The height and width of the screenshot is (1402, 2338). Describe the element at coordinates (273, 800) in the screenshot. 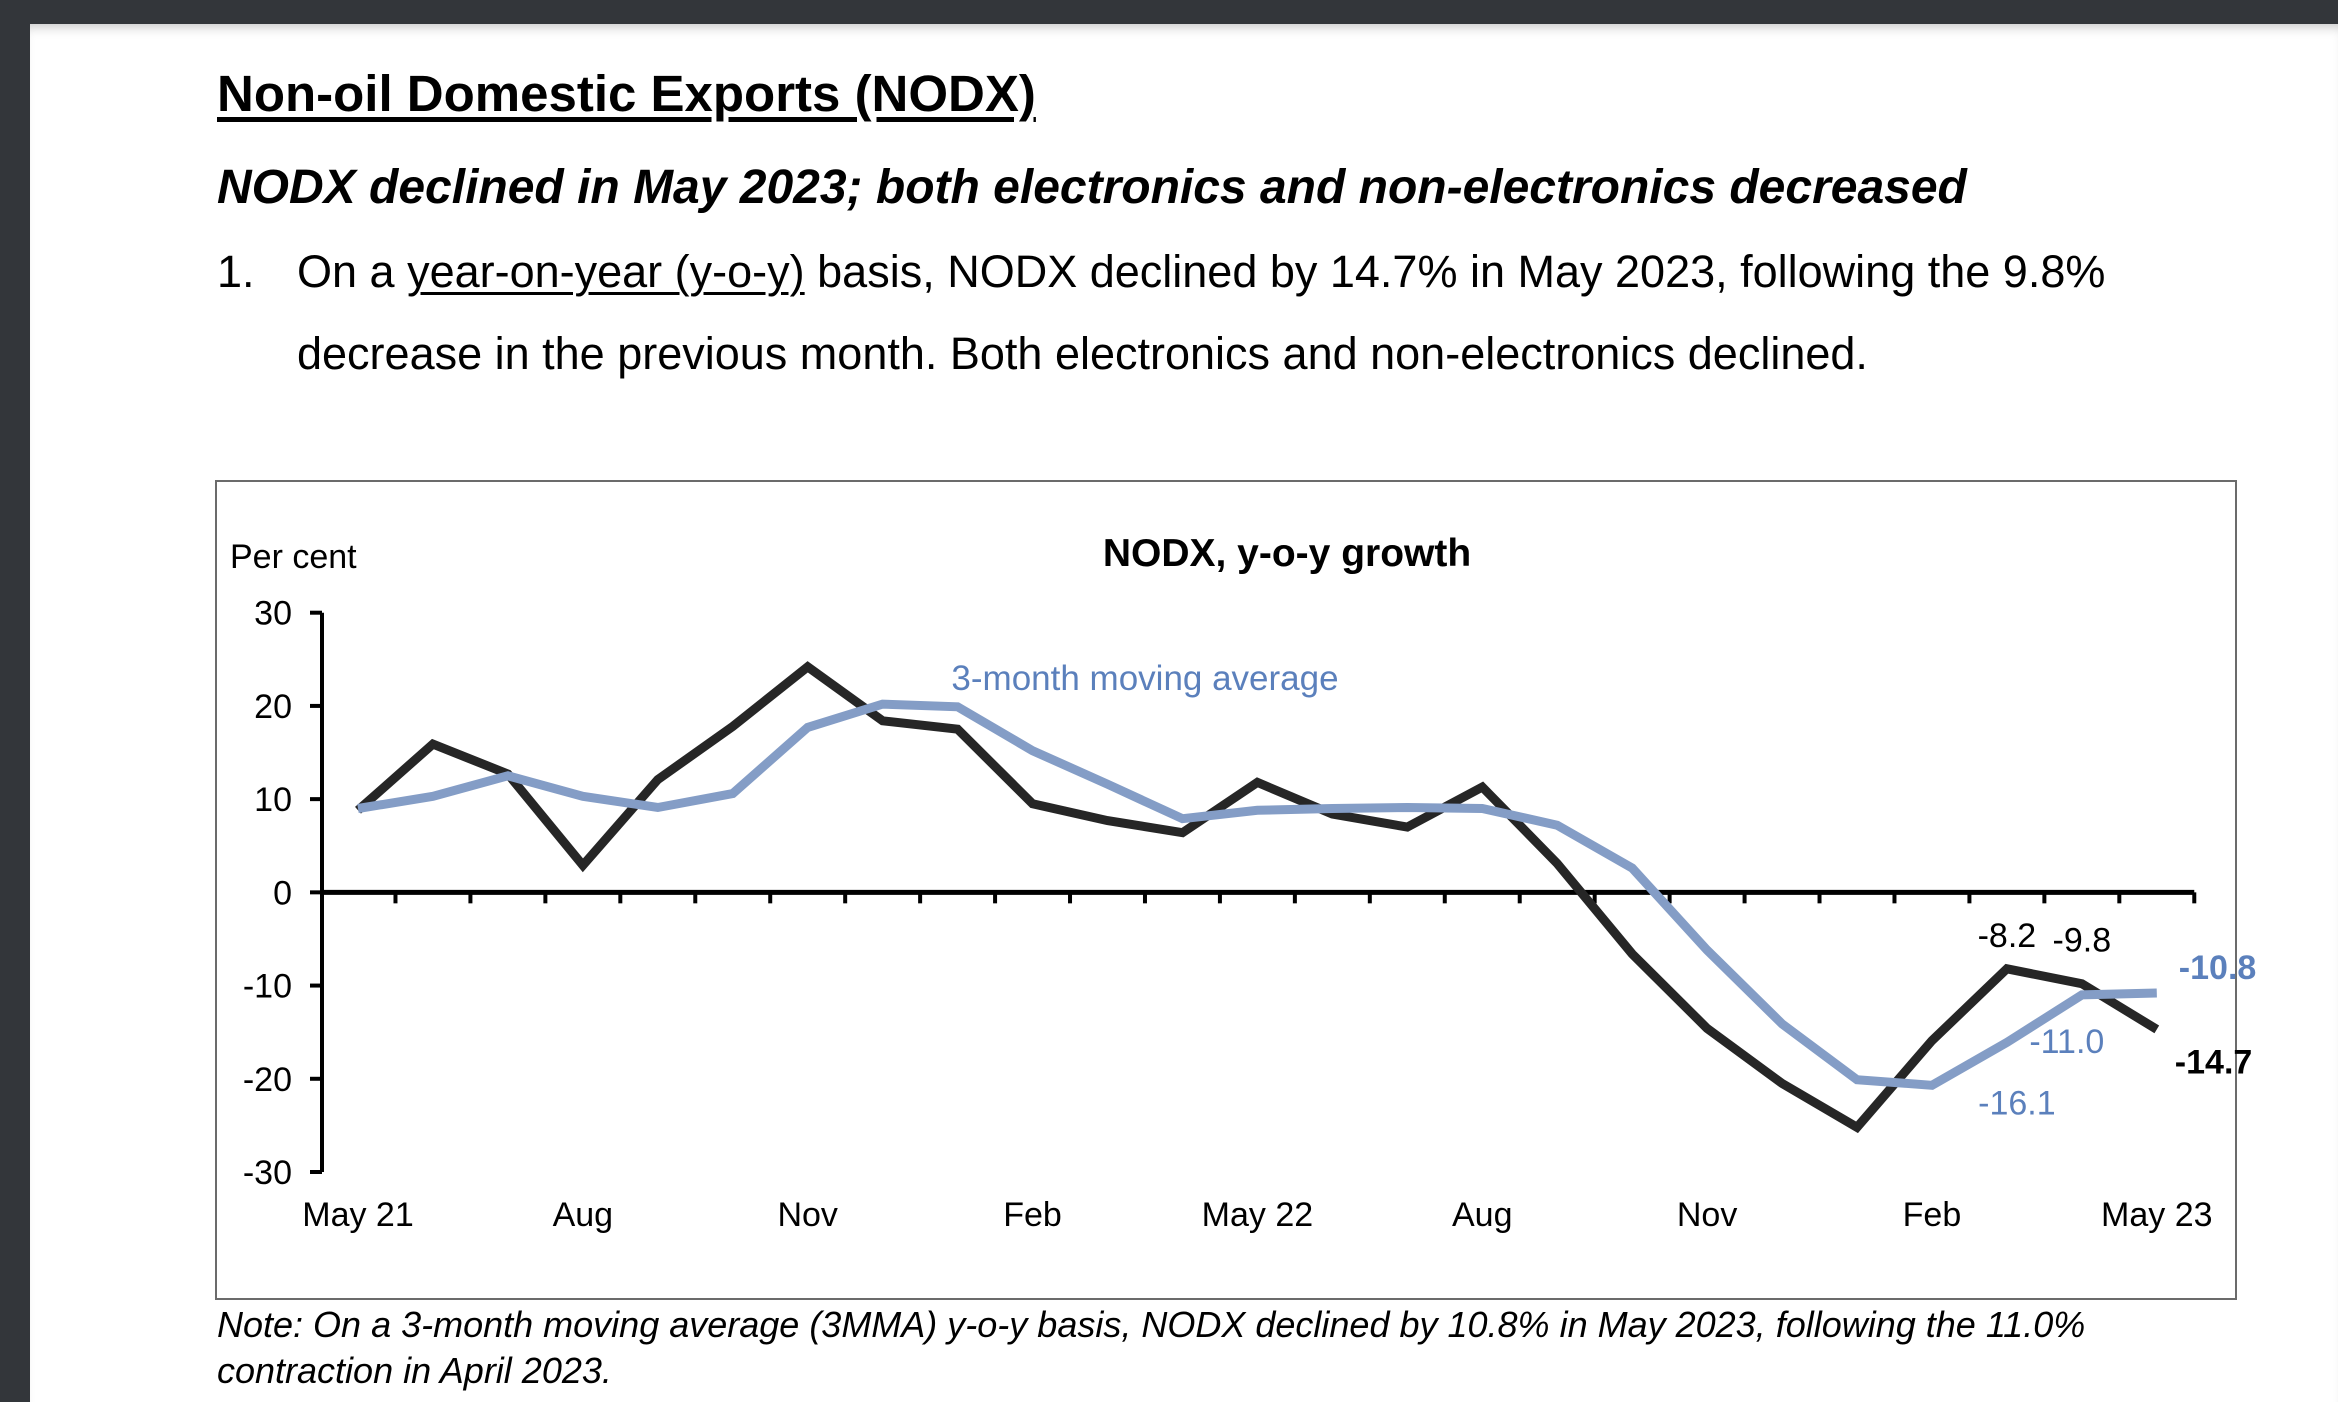

I see `y-tick-label: 10` at that location.